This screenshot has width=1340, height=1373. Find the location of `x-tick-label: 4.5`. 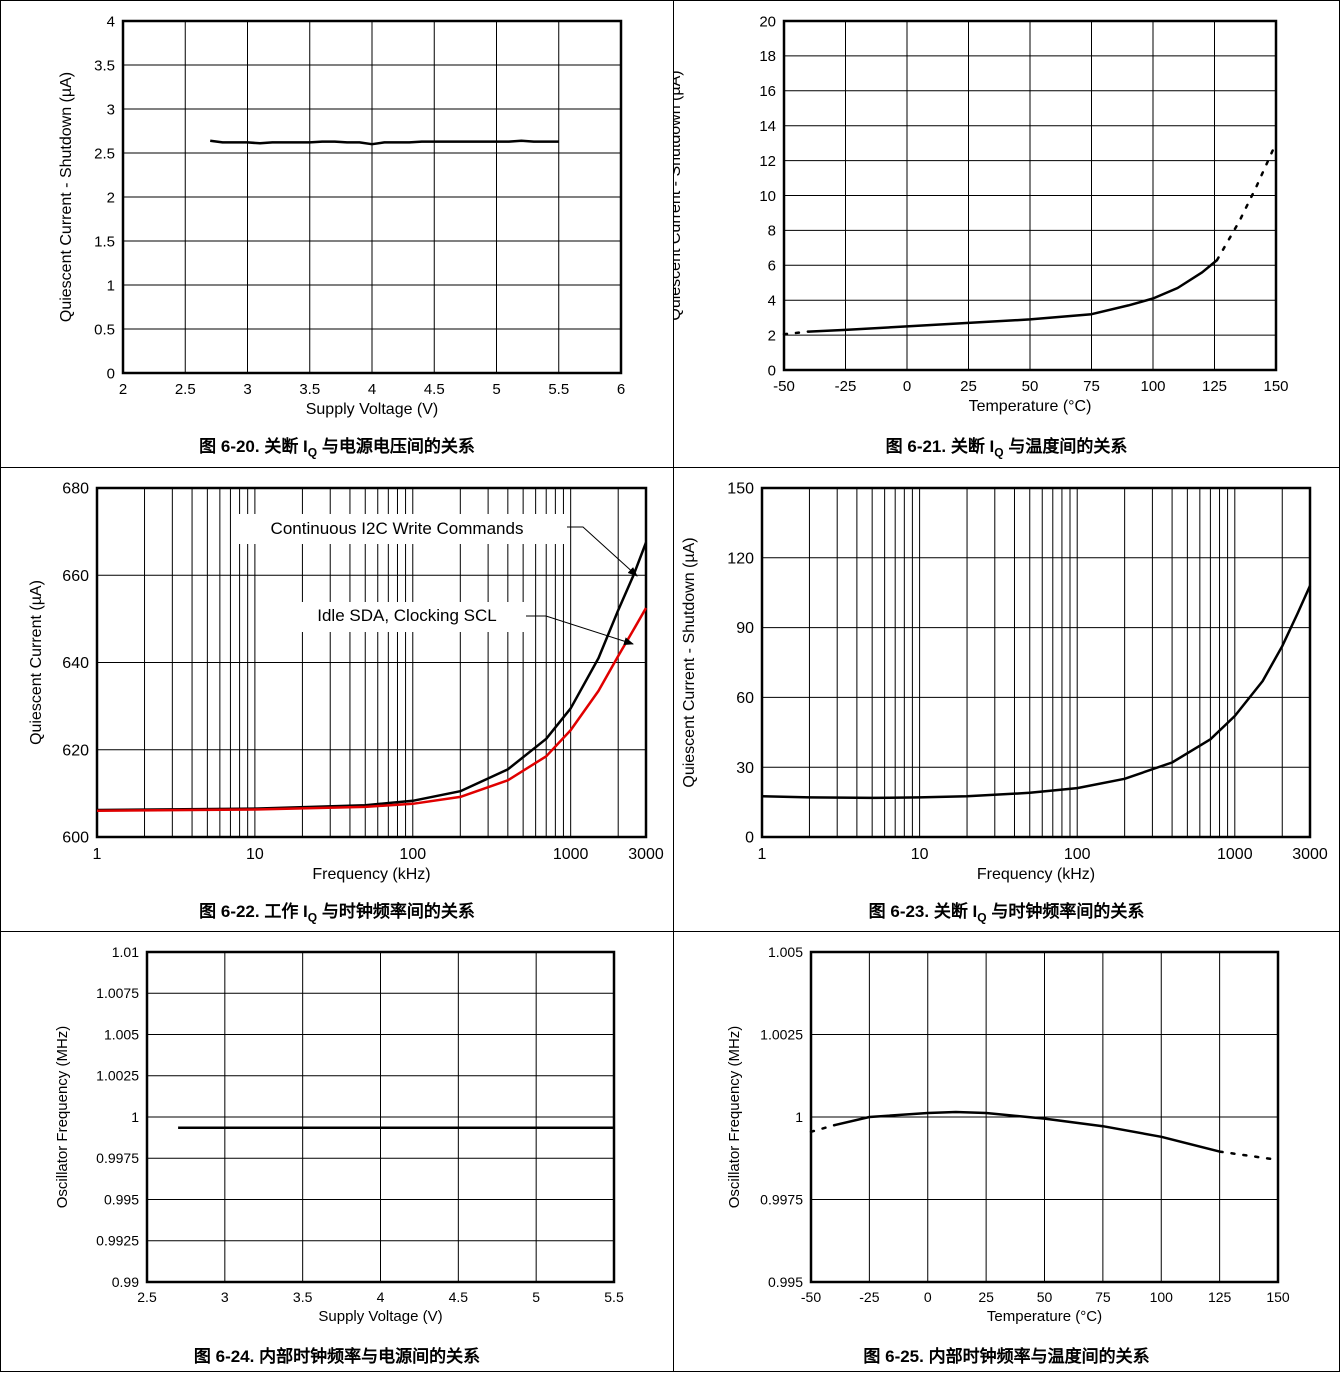

x-tick-label: 4.5 is located at coordinates (434, 389).